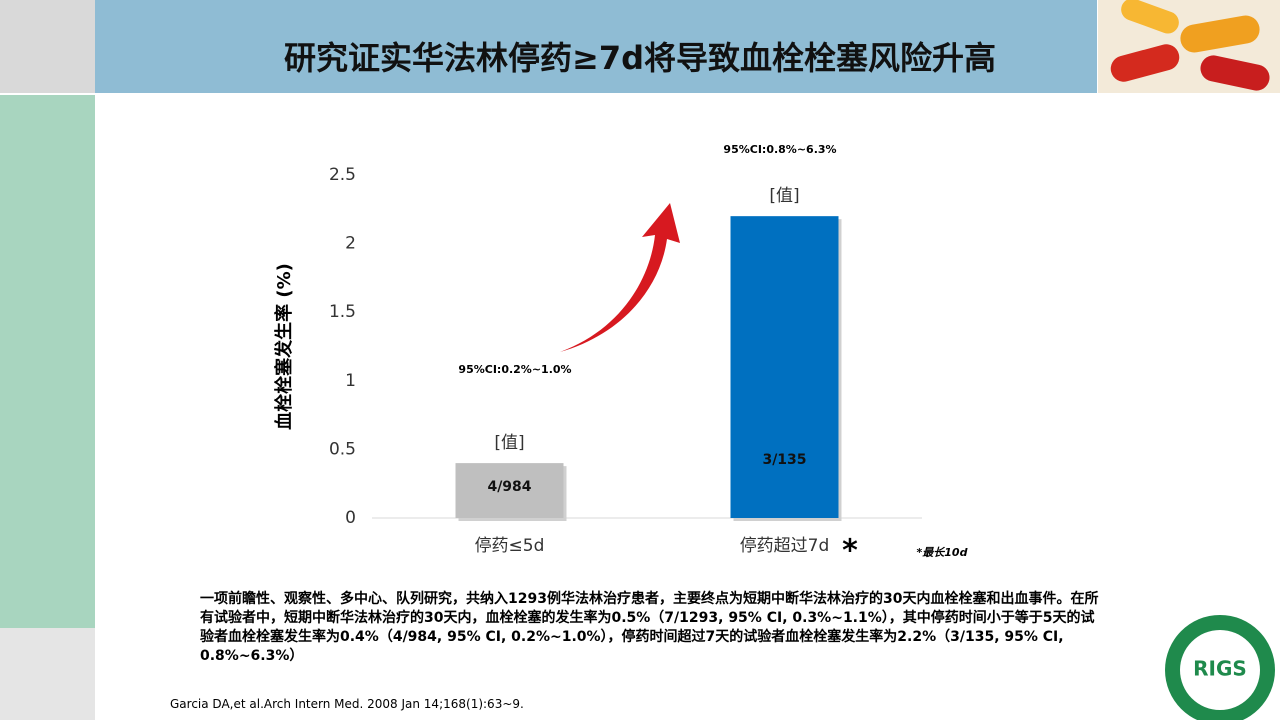  Describe the element at coordinates (342, 449) in the screenshot. I see `y-tick-label: 0.5` at that location.